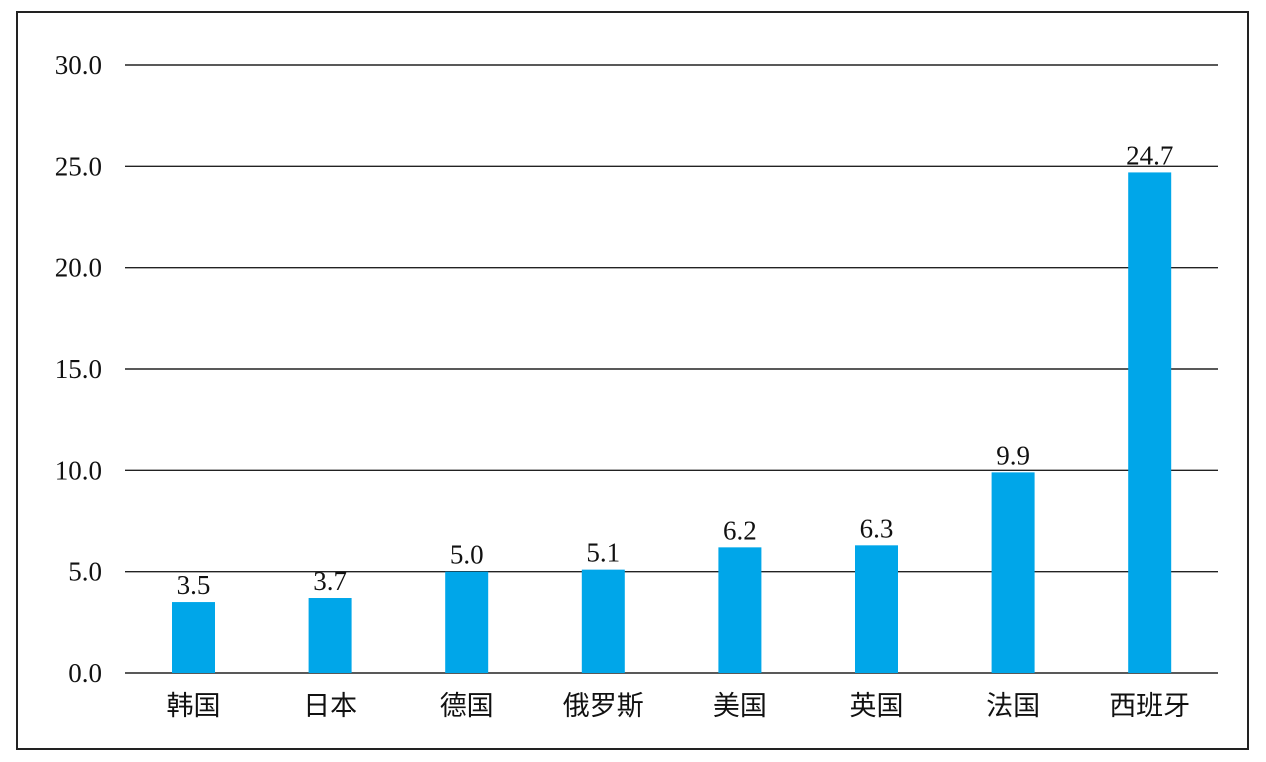 Image resolution: width=1266 pixels, height=762 pixels. Describe the element at coordinates (467, 555) in the screenshot. I see `data-label: 5.0` at that location.